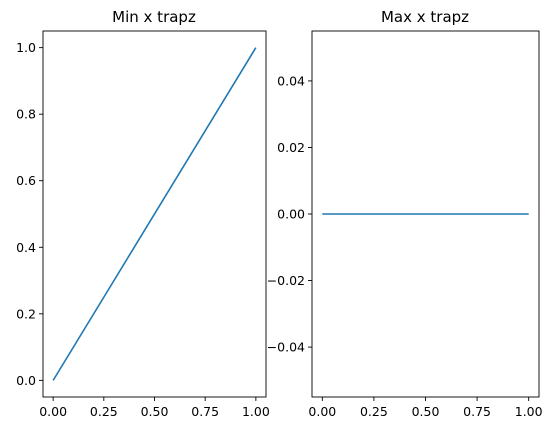  I want to click on y-tick-label: 0.8, so click(26, 114).